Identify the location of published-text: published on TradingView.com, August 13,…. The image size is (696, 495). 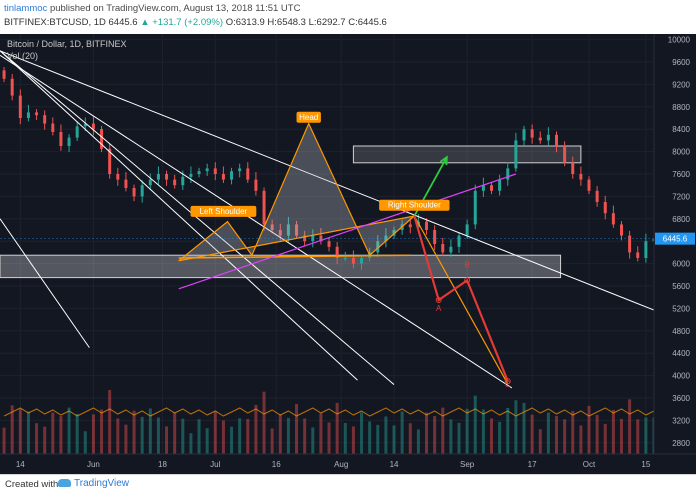
(175, 8).